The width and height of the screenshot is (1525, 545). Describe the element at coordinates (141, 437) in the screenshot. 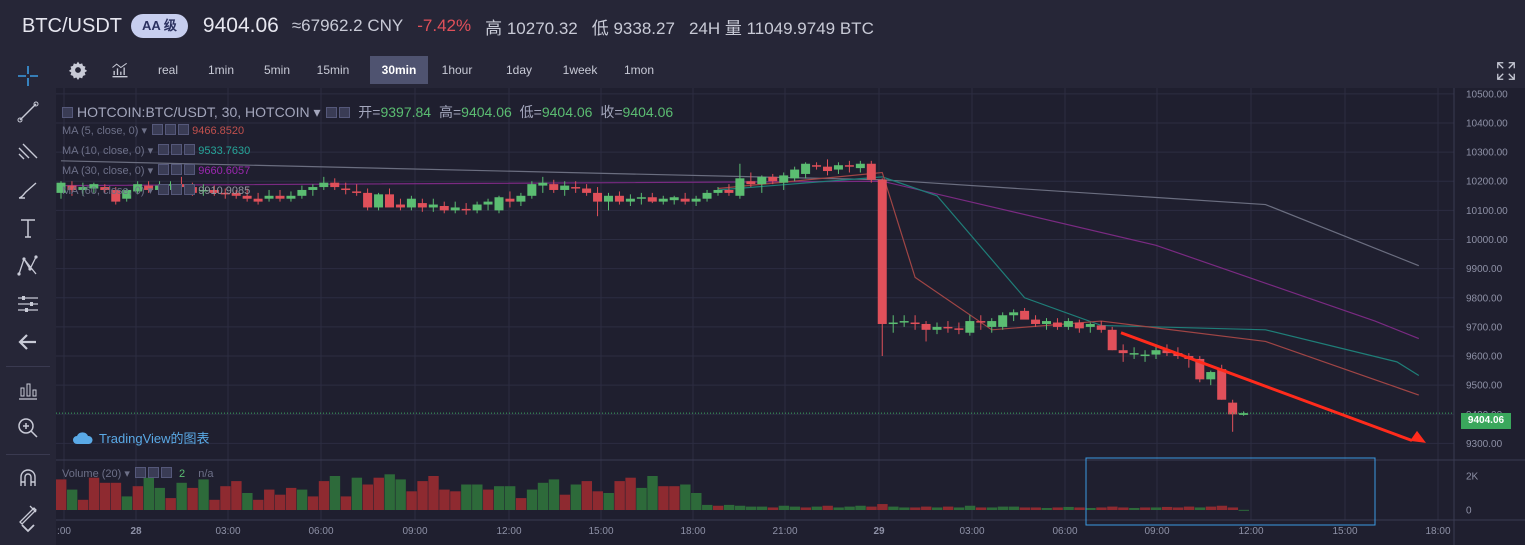

I see `tradingview-brand: TradingView的图表` at that location.